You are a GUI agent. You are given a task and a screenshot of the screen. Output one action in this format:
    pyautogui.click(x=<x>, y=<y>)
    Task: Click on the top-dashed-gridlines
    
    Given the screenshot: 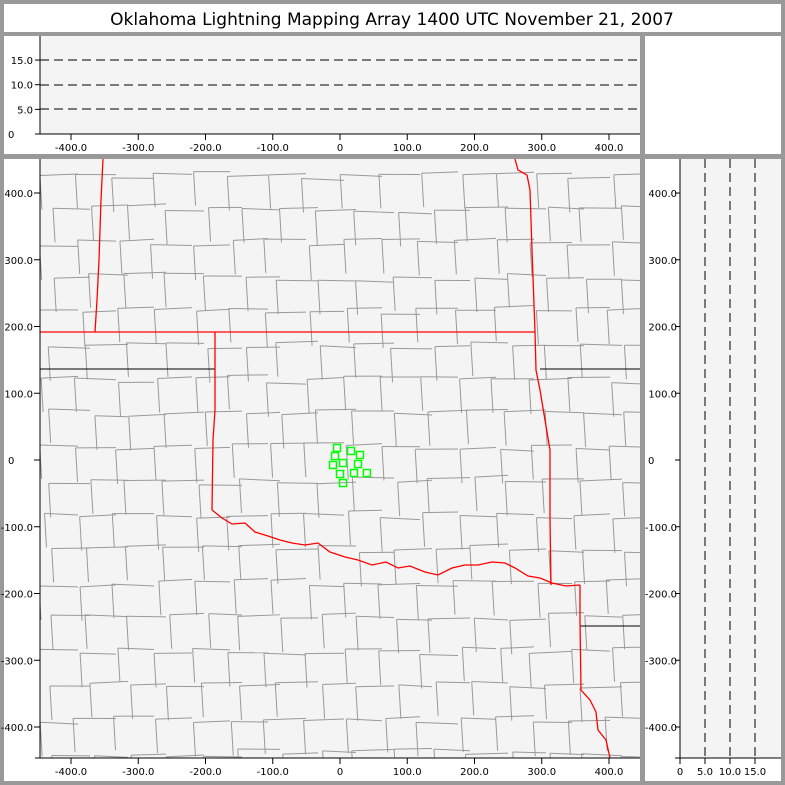 What is the action you would take?
    pyautogui.click(x=340, y=84)
    